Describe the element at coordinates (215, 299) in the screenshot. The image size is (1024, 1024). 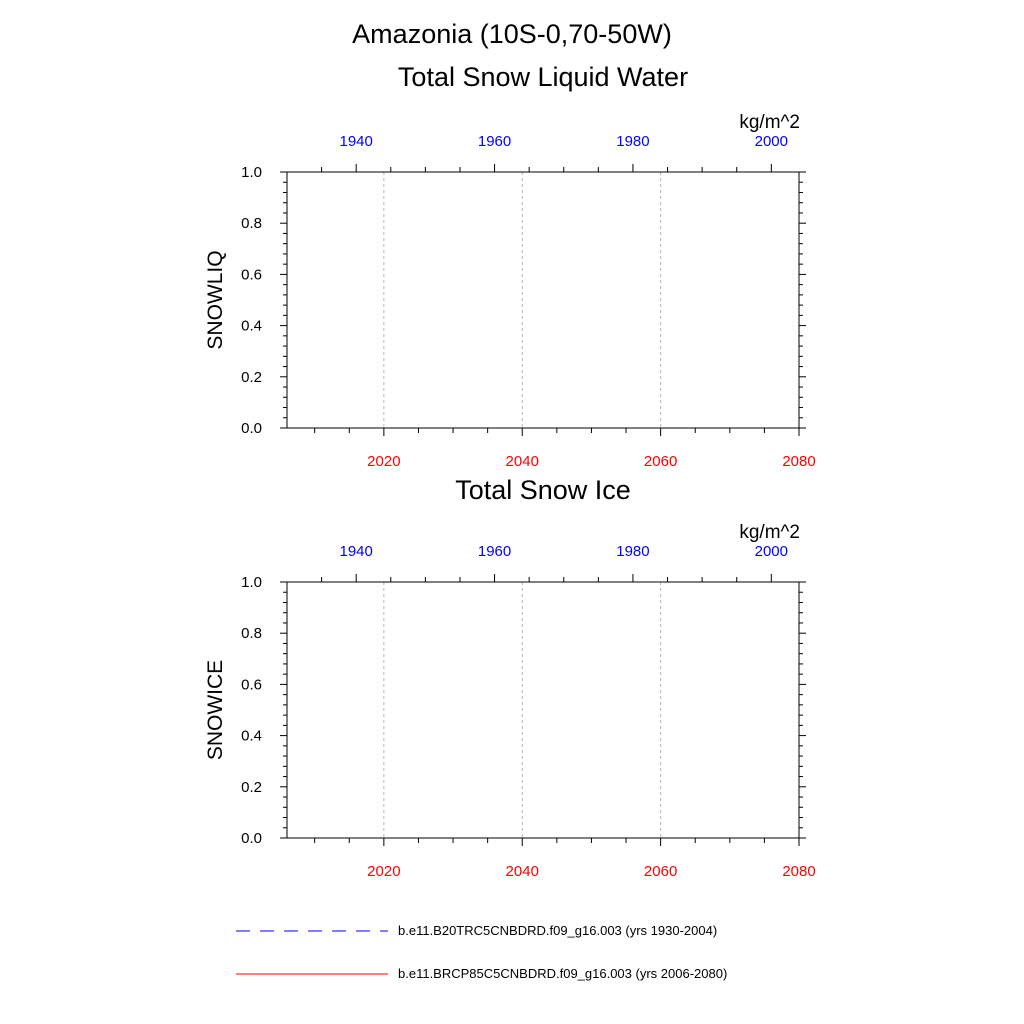
I see `y-axis-label: SNOWLIQ` at that location.